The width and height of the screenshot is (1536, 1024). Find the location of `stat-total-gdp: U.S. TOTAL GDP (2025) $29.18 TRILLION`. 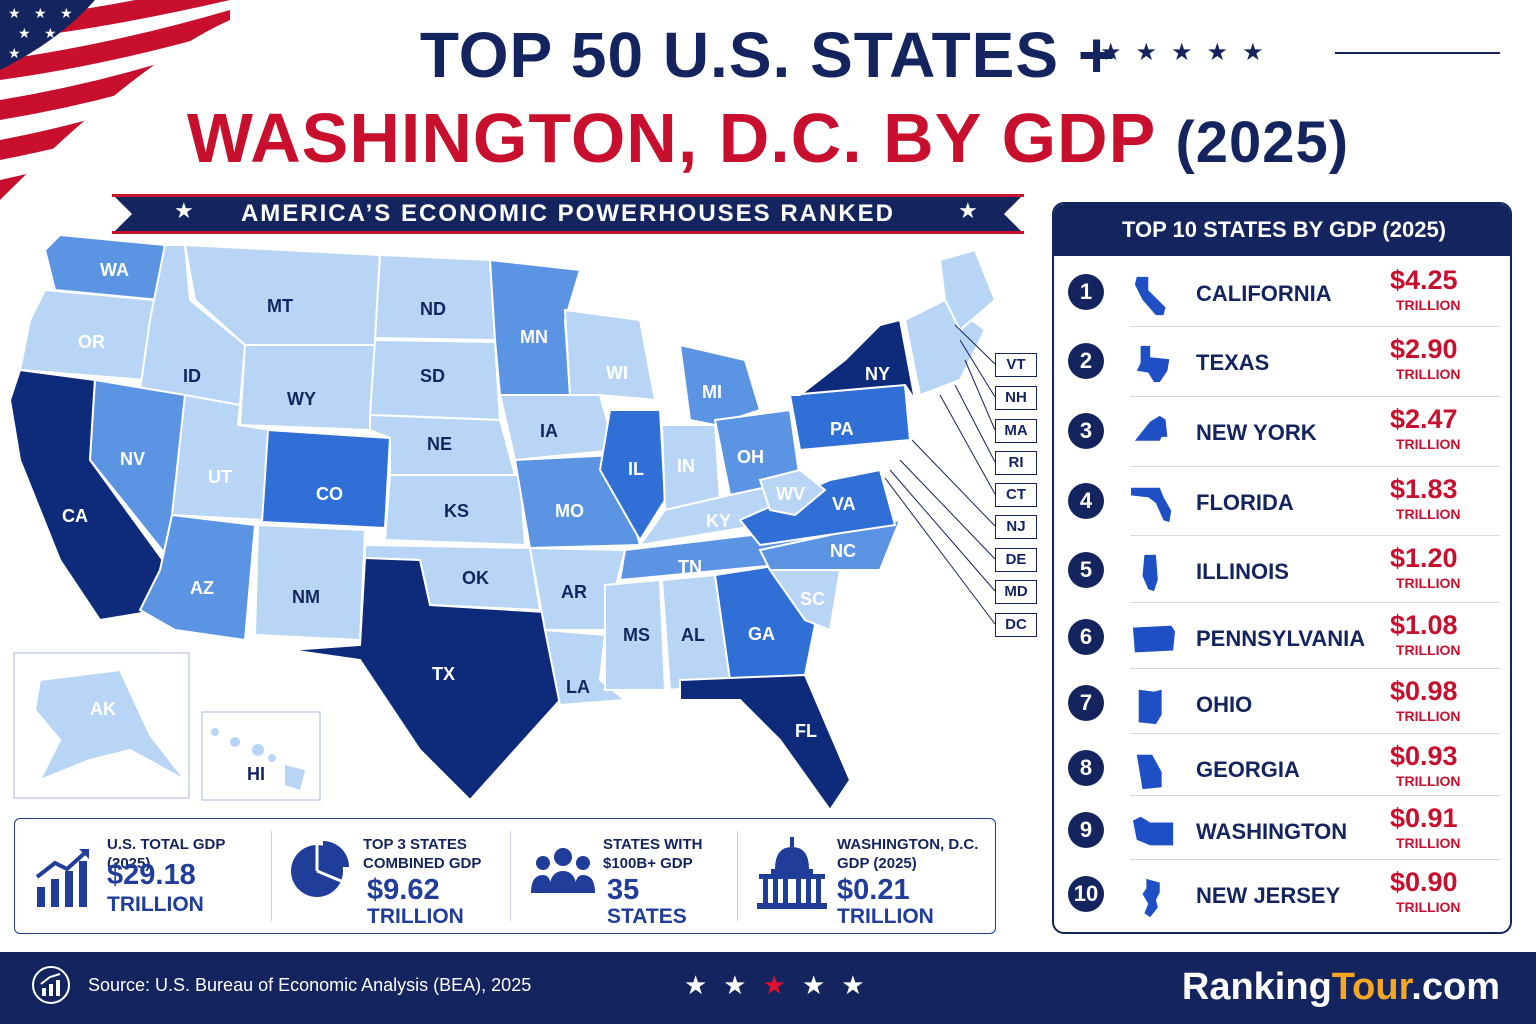

stat-total-gdp: U.S. TOTAL GDP (2025) $29.18 TRILLION is located at coordinates (140, 876).